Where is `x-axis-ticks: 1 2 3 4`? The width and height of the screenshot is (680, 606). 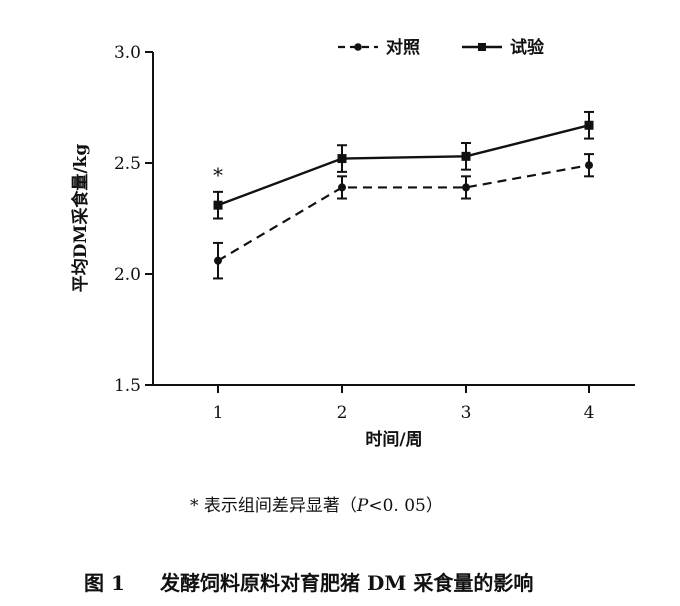
x-axis-ticks: 1 2 3 4 is located at coordinates (404, 404).